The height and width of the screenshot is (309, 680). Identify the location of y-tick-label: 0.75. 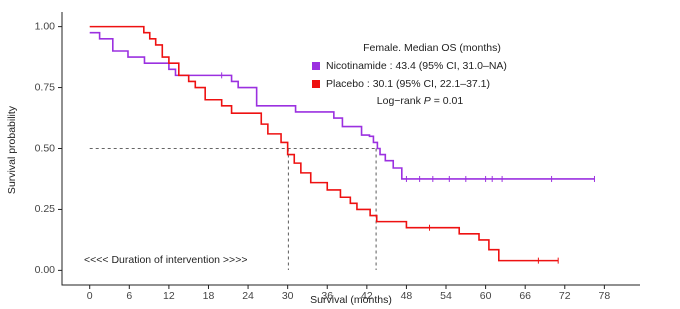
(45, 87).